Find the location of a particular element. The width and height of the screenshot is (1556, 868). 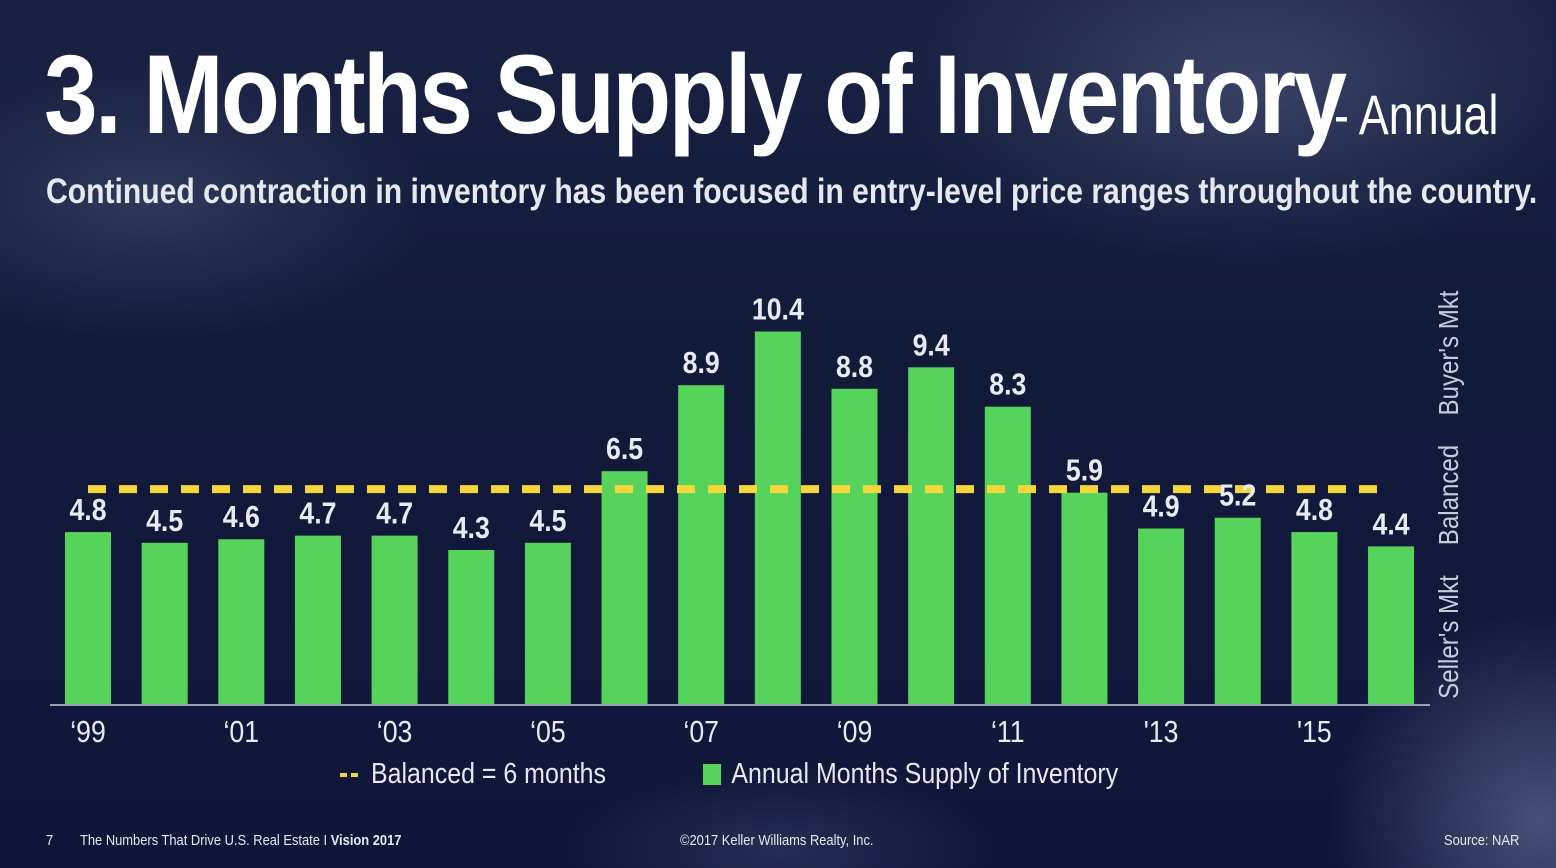

data-label: 4.9 is located at coordinates (1161, 507).